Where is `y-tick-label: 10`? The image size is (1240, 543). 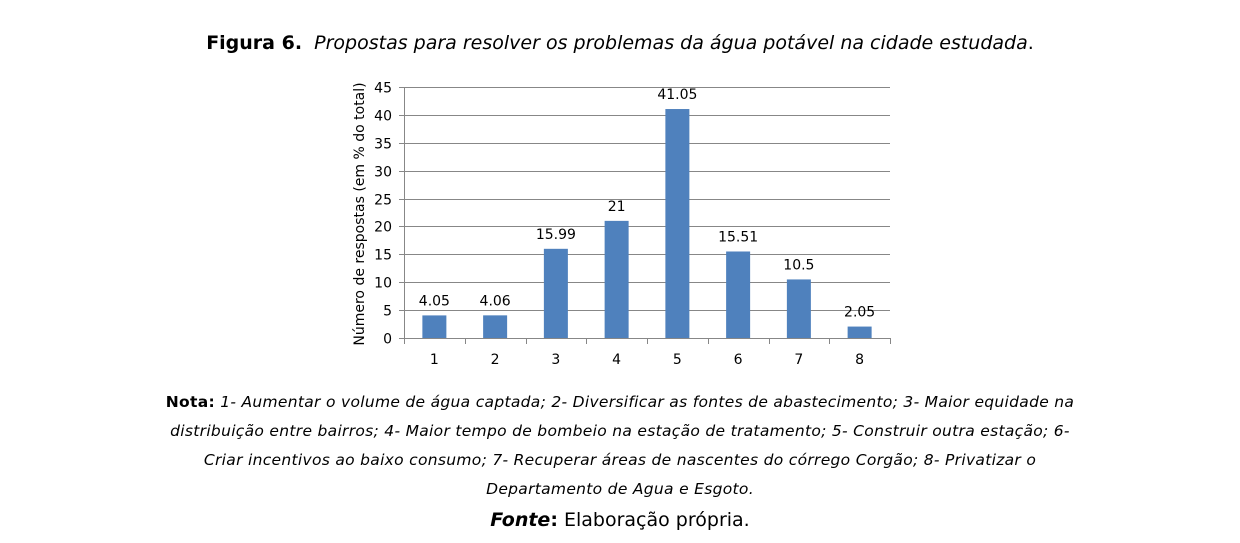
y-tick-label: 10 is located at coordinates (383, 284).